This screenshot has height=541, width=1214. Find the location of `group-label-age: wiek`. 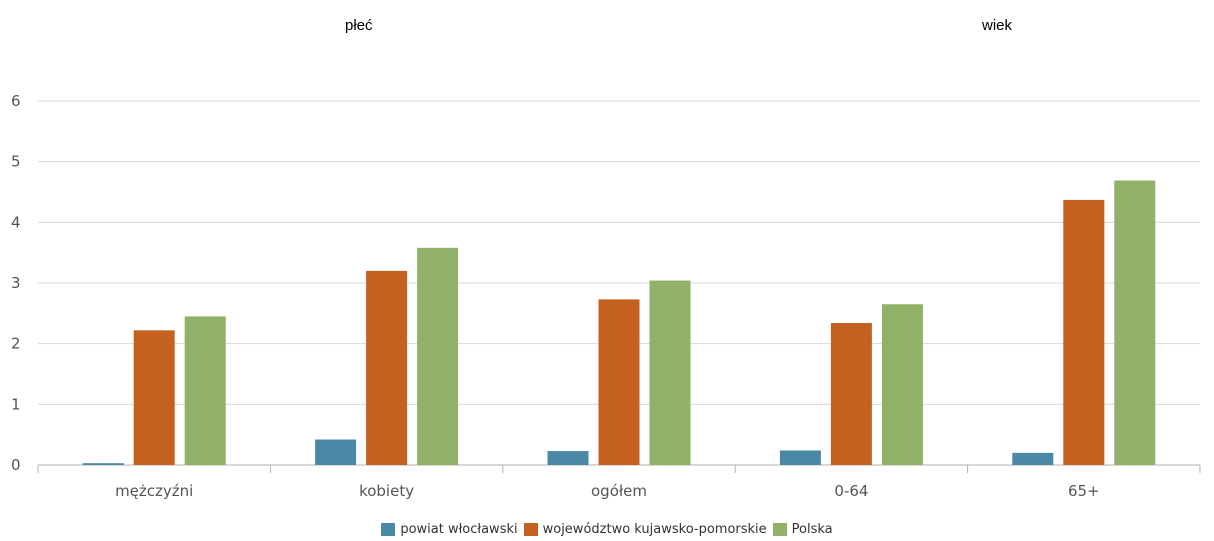

group-label-age: wiek is located at coordinates (997, 25).